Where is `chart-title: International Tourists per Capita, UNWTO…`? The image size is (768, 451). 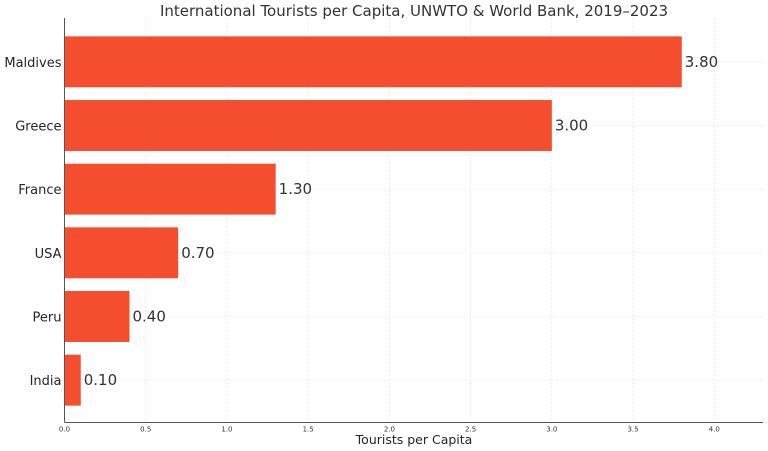 chart-title: International Tourists per Capita, UNWTO… is located at coordinates (414, 11).